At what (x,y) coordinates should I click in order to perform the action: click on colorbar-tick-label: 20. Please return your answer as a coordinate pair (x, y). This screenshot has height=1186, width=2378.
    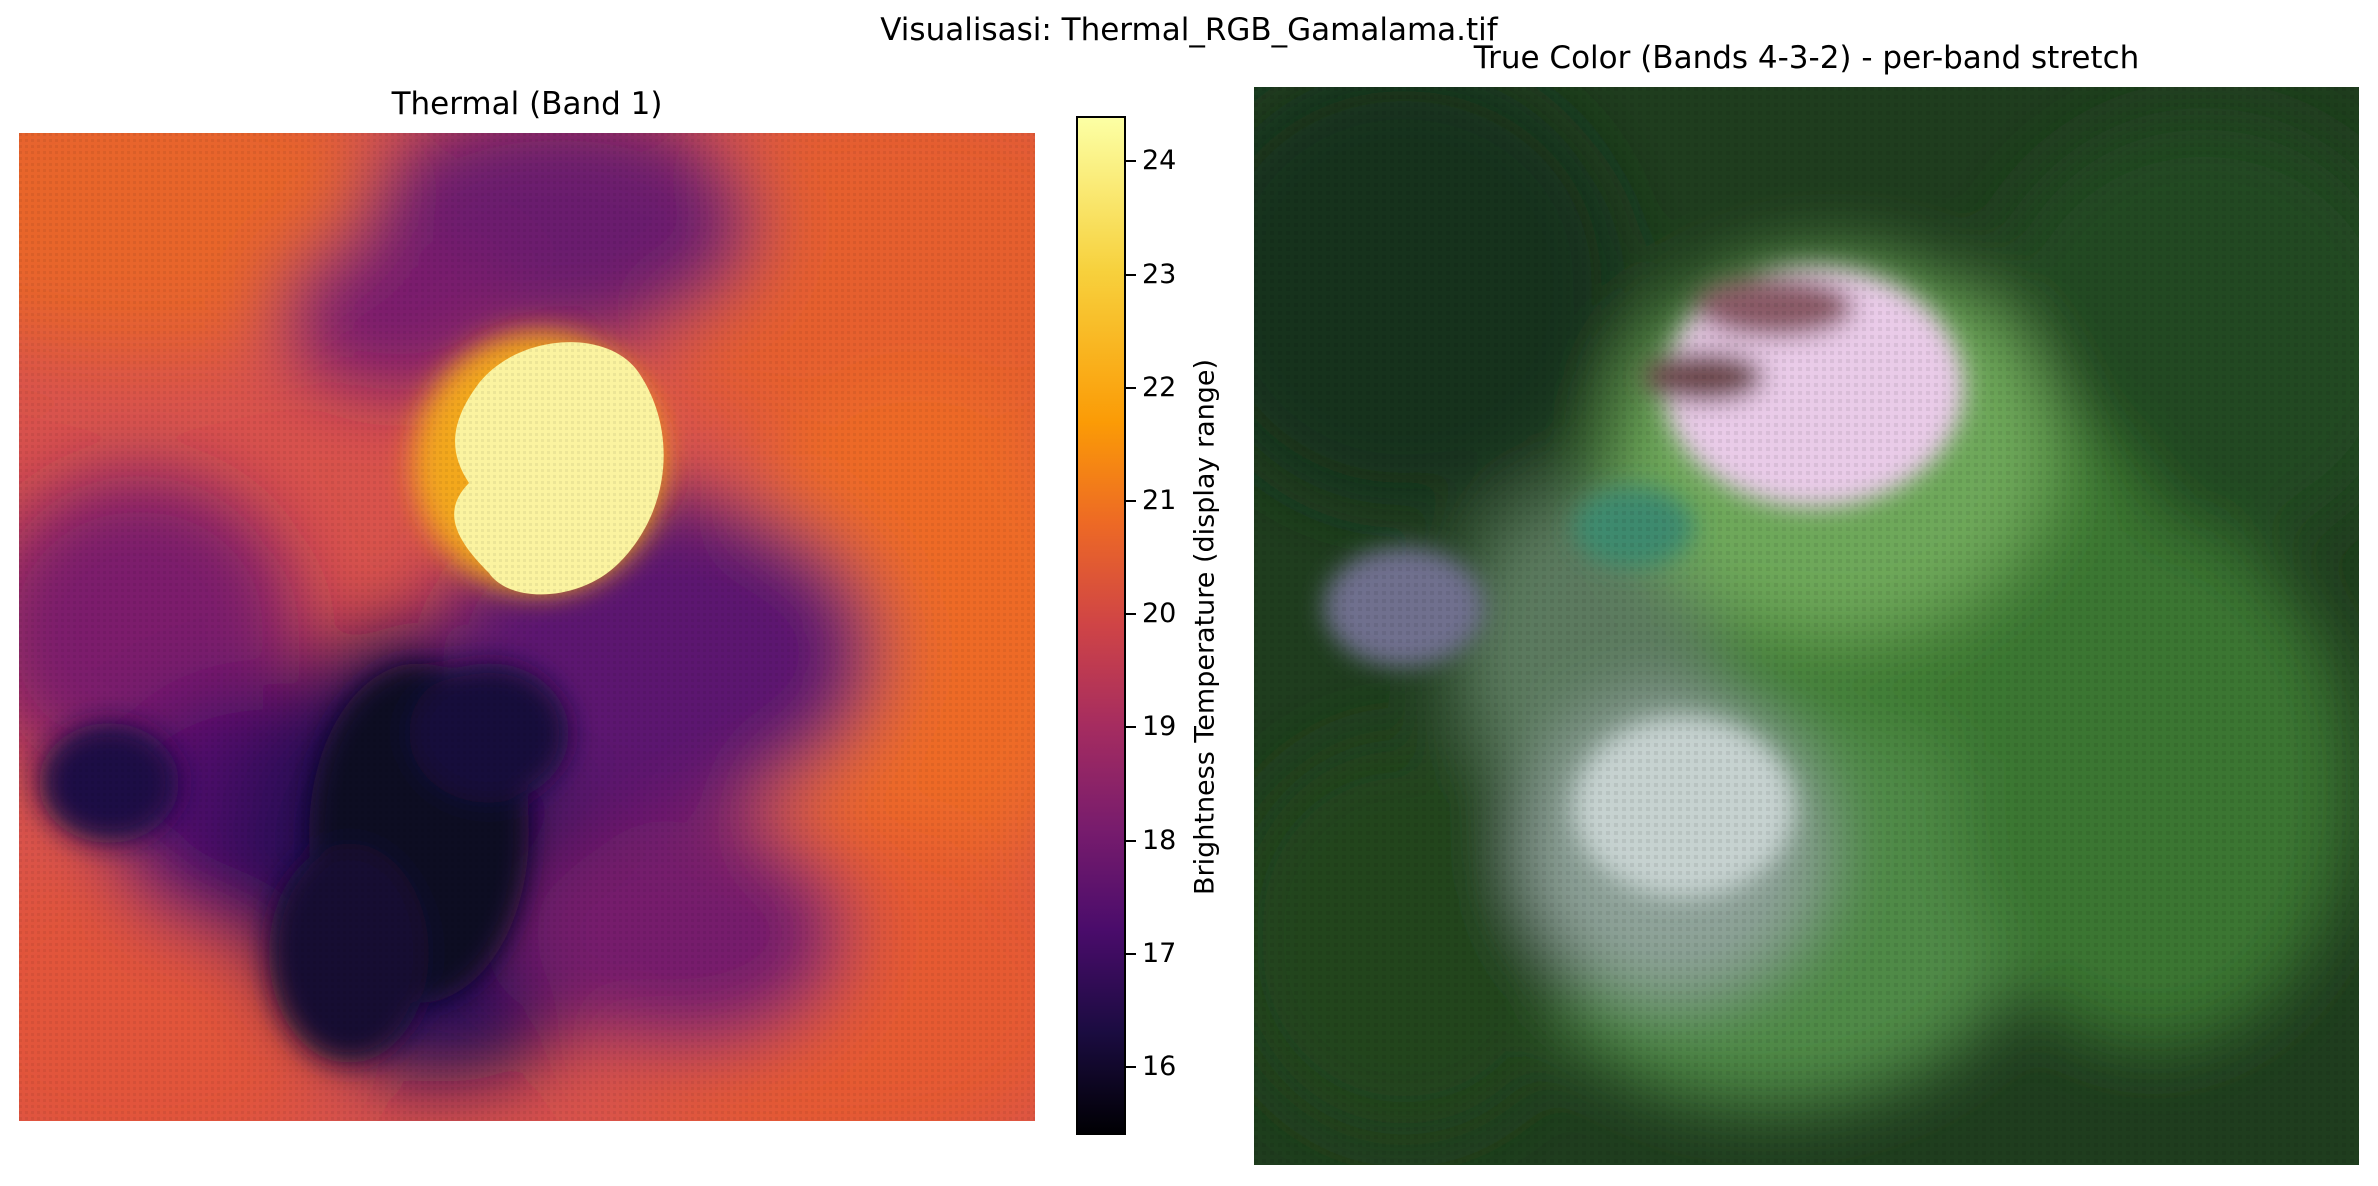
    Looking at the image, I should click on (1159, 614).